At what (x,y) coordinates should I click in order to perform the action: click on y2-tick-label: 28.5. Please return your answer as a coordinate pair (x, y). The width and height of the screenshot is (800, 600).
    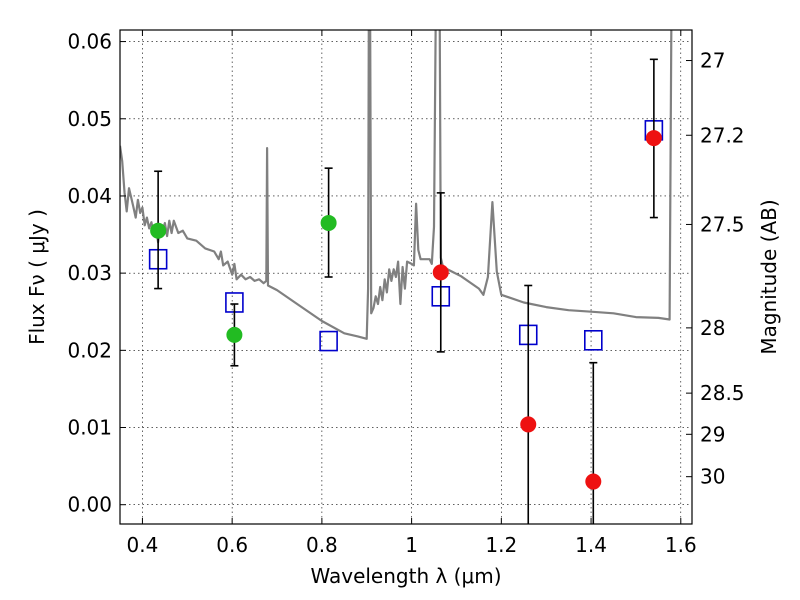
    Looking at the image, I should click on (722, 393).